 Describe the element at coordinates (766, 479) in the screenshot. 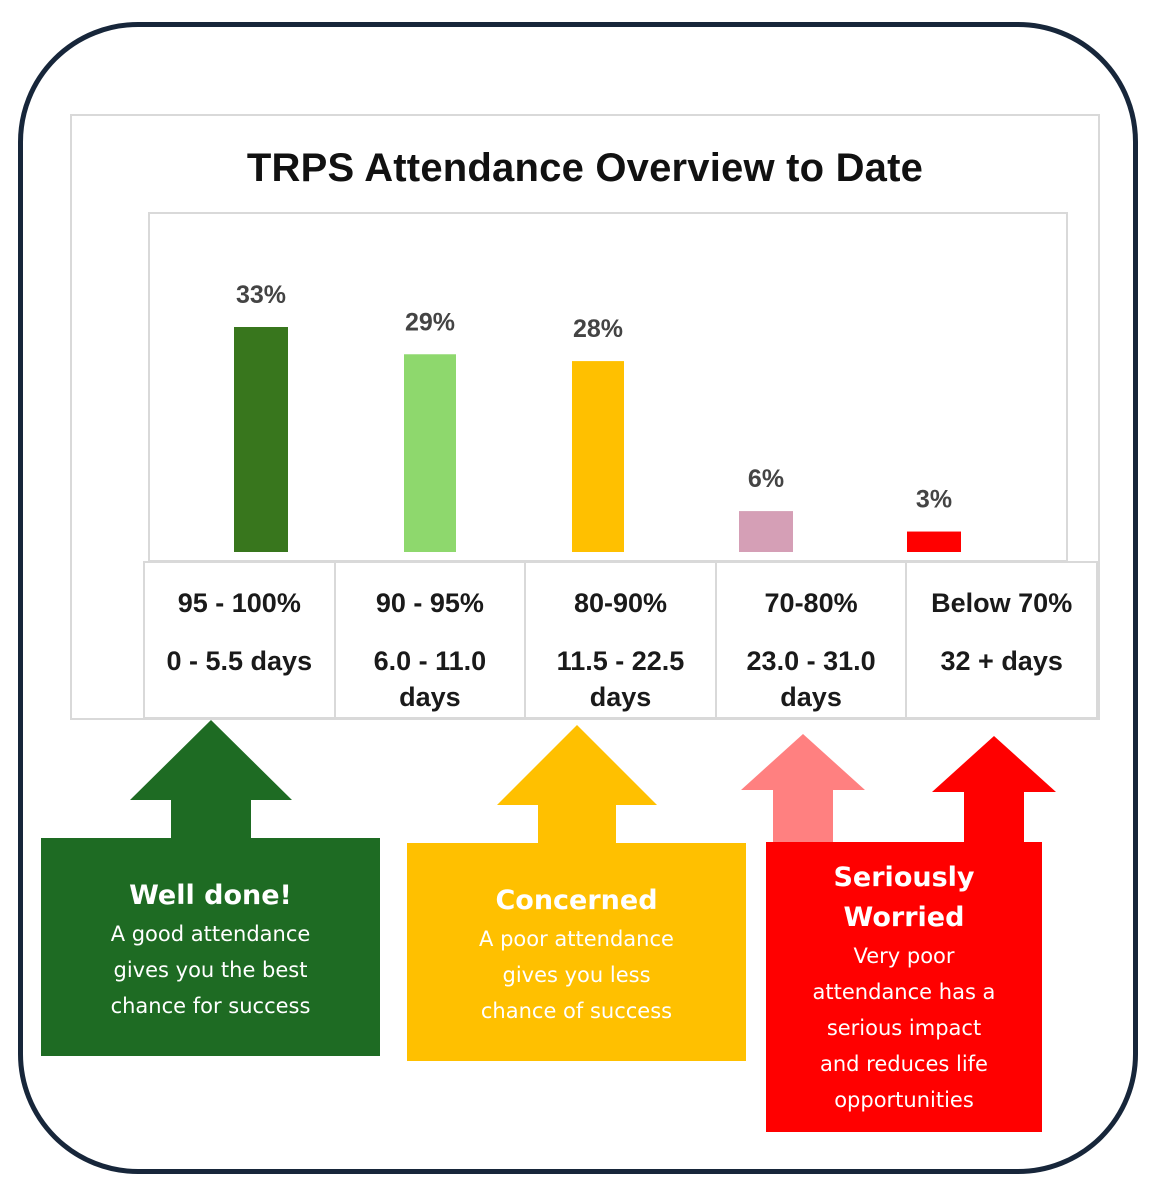

I see `data-label: 6%` at that location.